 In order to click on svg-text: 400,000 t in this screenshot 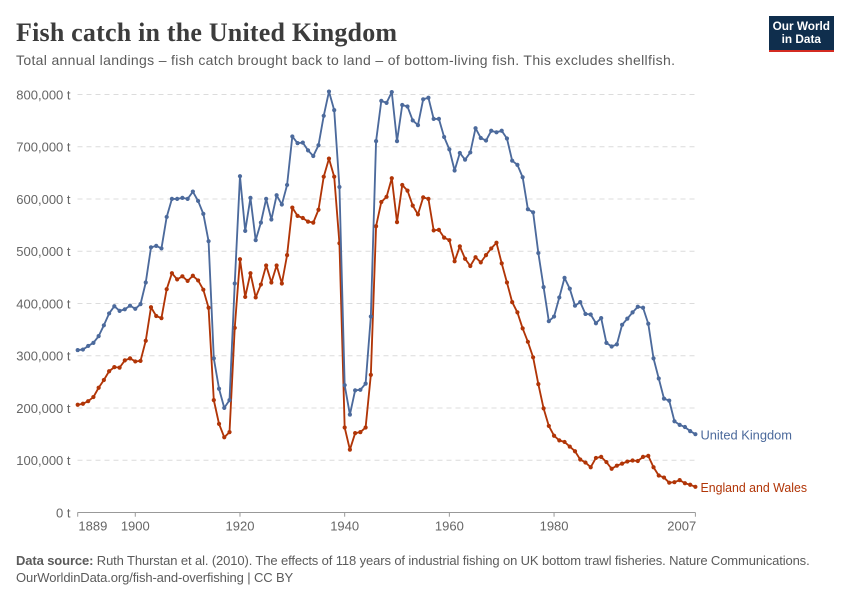, I will do `click(43, 303)`.